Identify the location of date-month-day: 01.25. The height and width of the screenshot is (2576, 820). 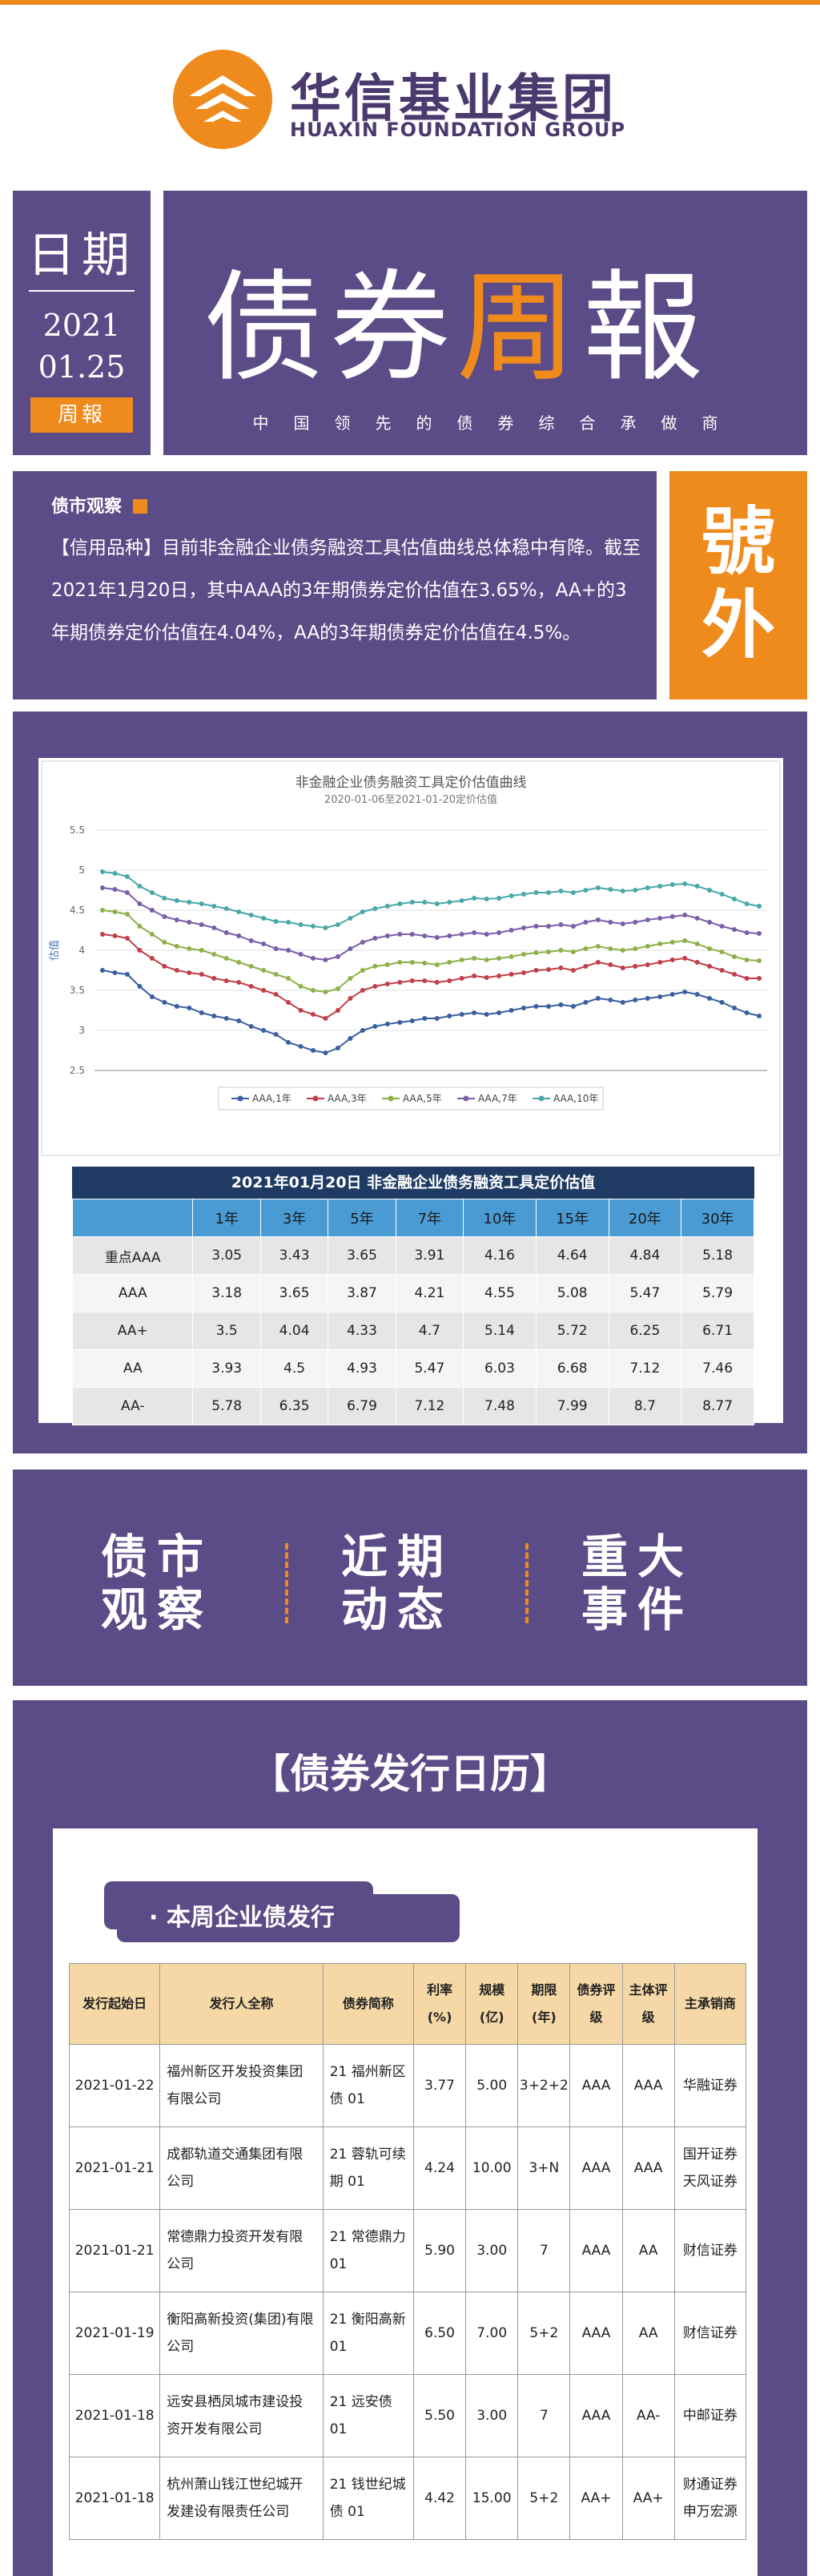
(82, 367).